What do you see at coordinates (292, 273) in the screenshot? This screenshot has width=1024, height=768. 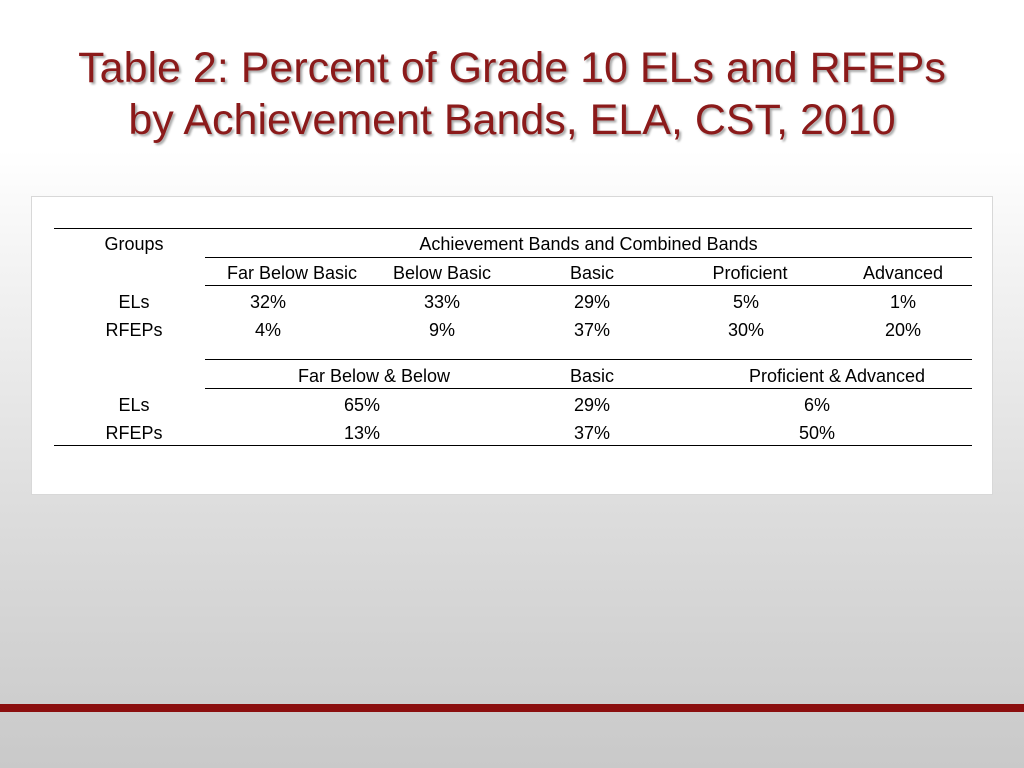 I see `col-far-below-basic: Far Below Basic` at bounding box center [292, 273].